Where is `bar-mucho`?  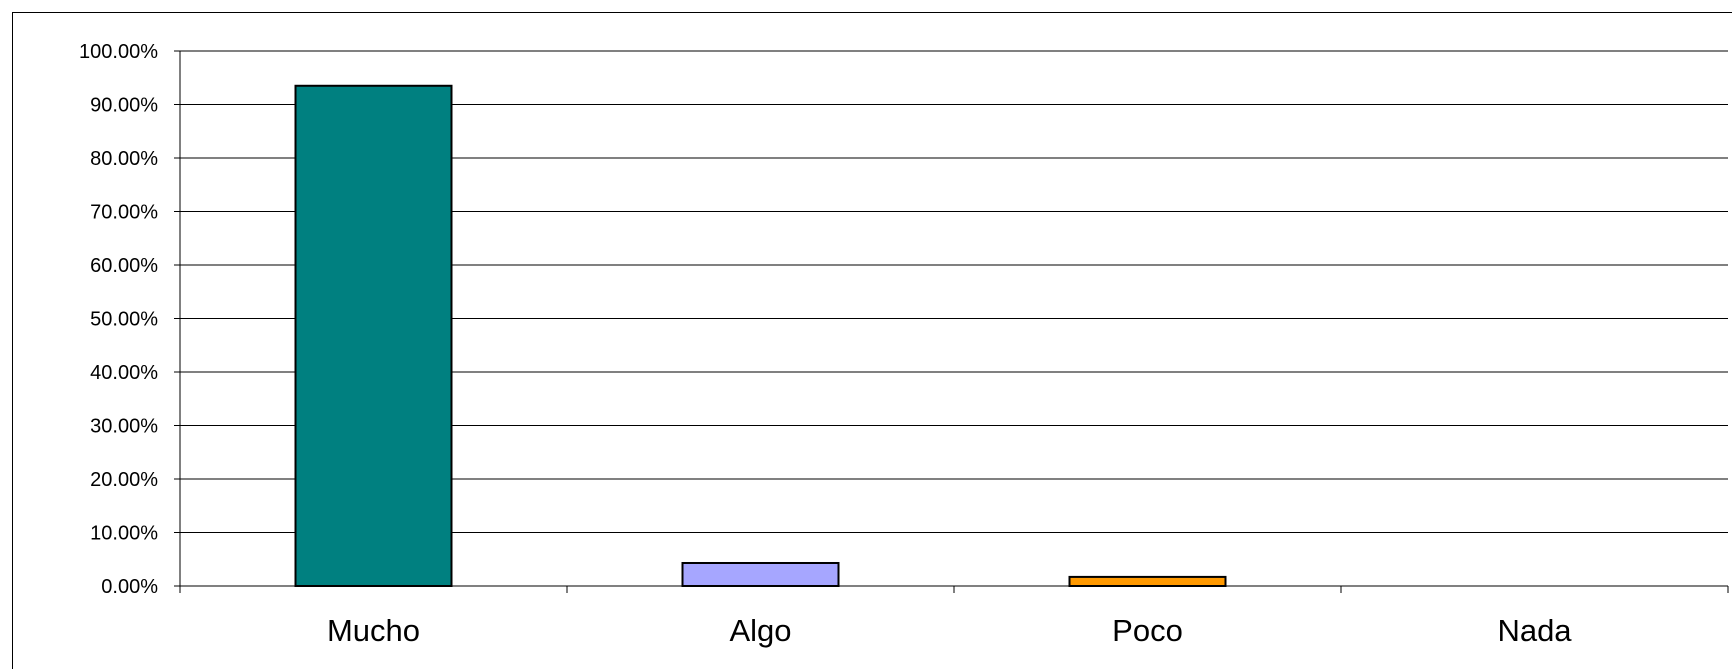 bar-mucho is located at coordinates (373, 336).